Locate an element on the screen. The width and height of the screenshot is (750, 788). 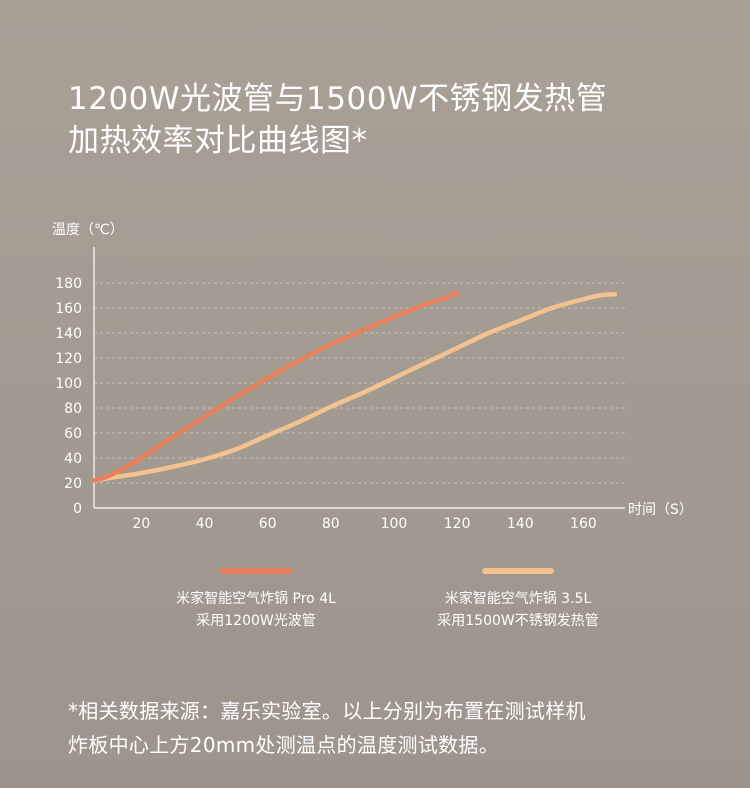
legend-label-pro-4l-model: 米家智能空气炸锅 Pro 4L is located at coordinates (256, 599).